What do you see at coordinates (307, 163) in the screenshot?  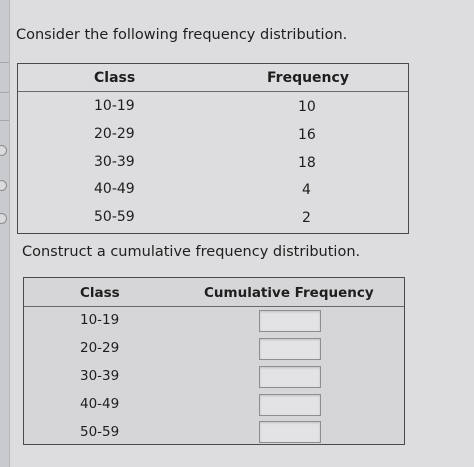 I see `frequency-cell: 18` at bounding box center [307, 163].